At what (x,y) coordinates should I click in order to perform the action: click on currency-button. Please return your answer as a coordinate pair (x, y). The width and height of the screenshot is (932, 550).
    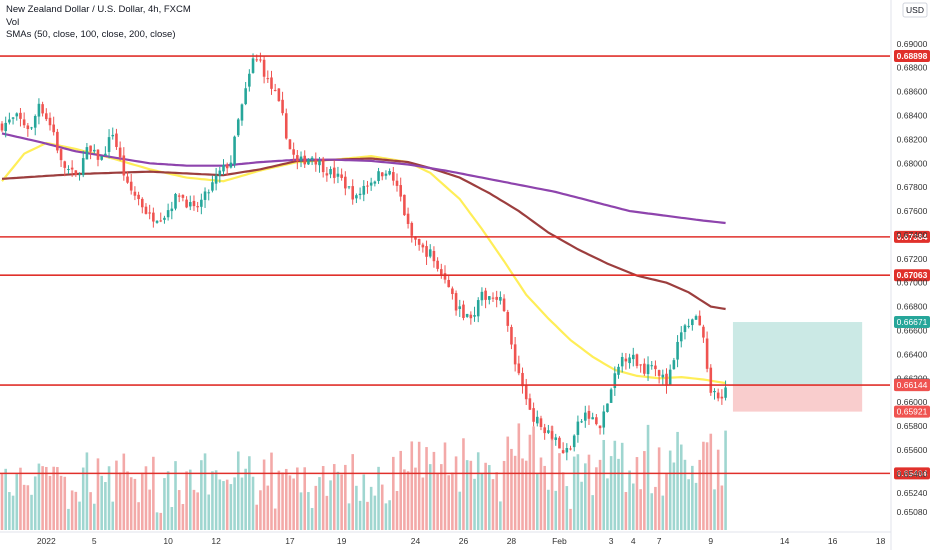
    Looking at the image, I should click on (915, 10).